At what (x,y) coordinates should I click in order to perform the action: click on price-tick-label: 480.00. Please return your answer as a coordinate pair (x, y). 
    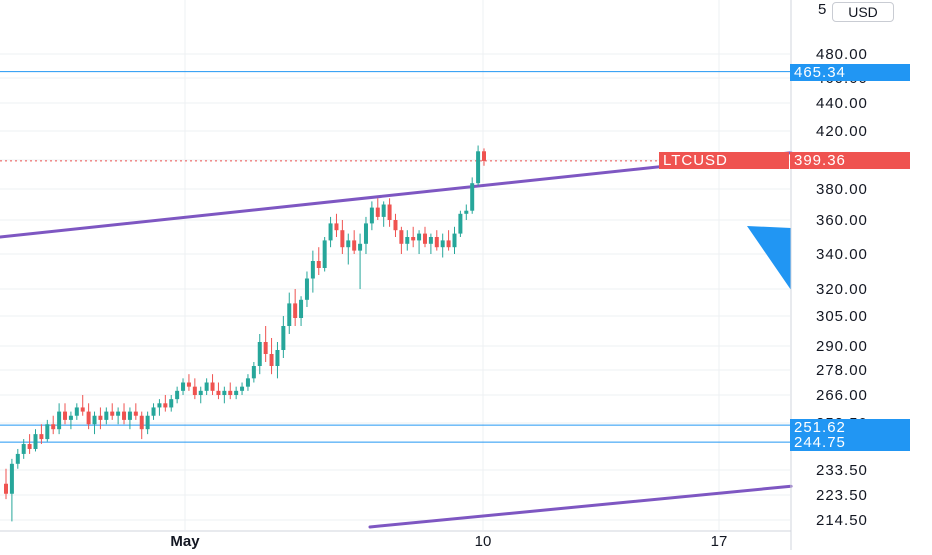
    Looking at the image, I should click on (842, 54).